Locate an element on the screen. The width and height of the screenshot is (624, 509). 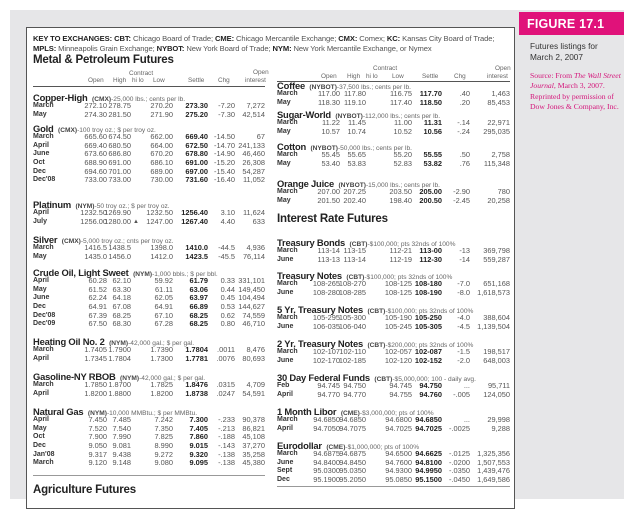
cell-chg: .0011 is located at coordinates (226, 349).